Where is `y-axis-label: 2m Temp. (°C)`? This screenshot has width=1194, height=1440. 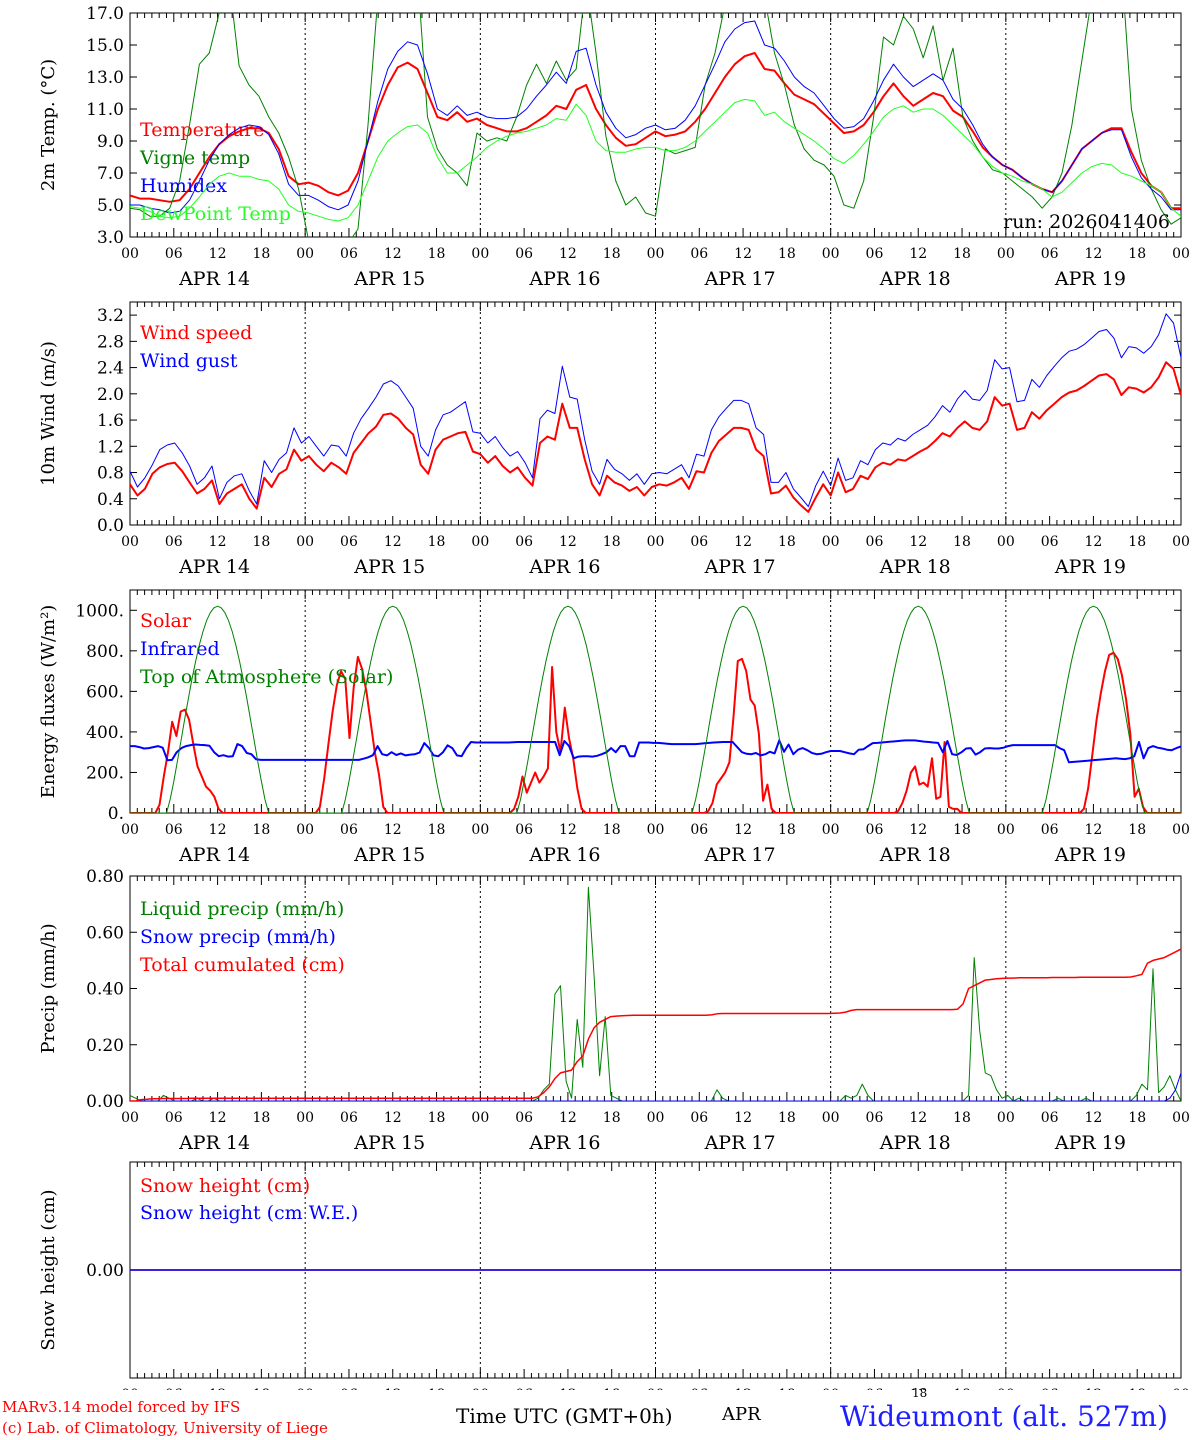 y-axis-label: 2m Temp. (°C) is located at coordinates (48, 125).